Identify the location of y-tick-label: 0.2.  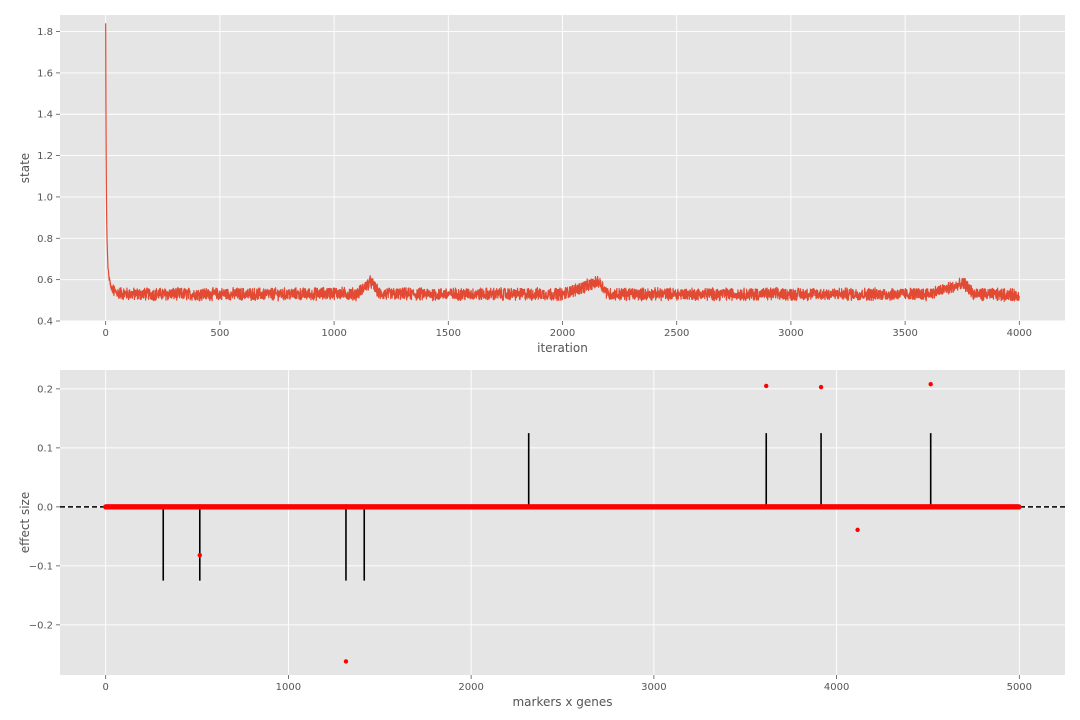
(45, 389).